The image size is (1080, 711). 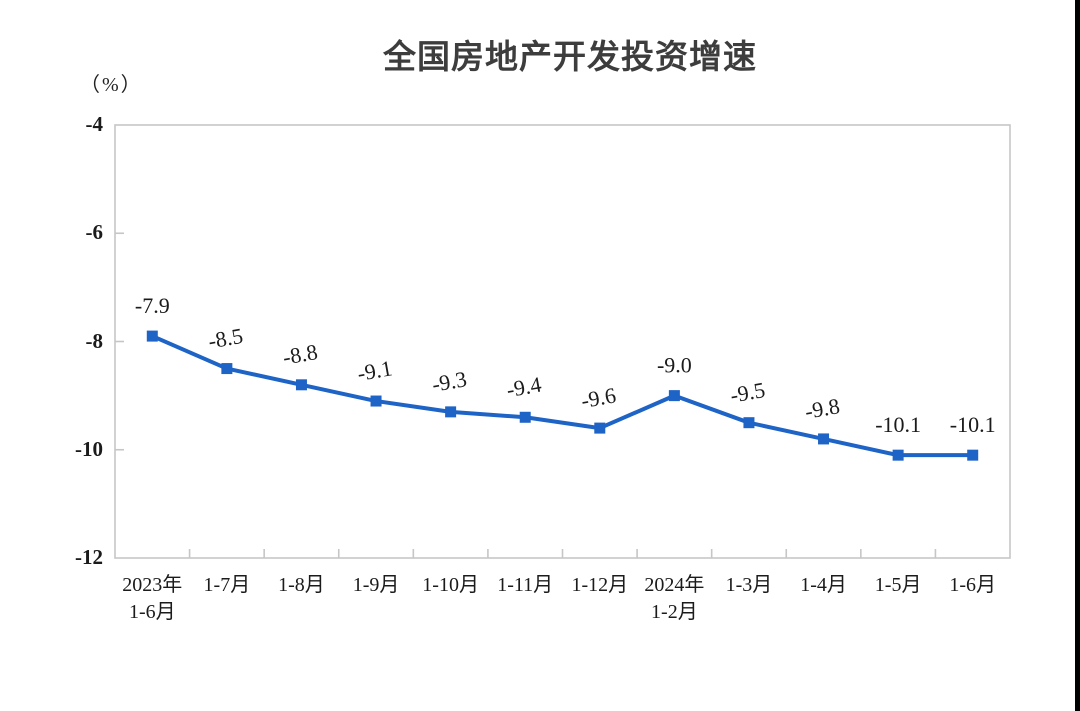 I want to click on x-axis-category-label: 1-11月, so click(x=525, y=585).